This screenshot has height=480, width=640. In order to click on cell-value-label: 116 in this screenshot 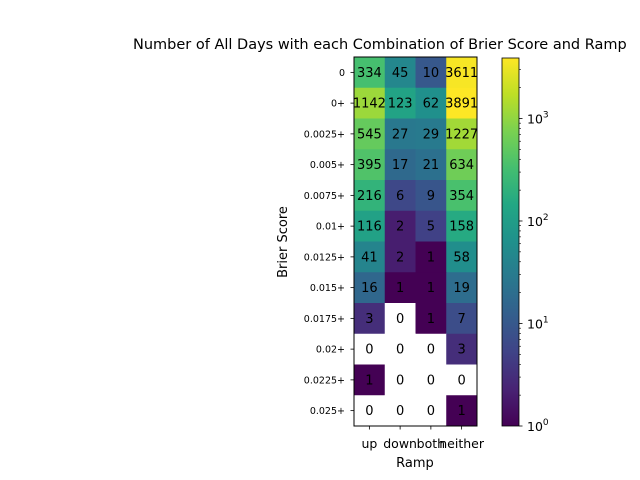, I will do `click(369, 227)`.